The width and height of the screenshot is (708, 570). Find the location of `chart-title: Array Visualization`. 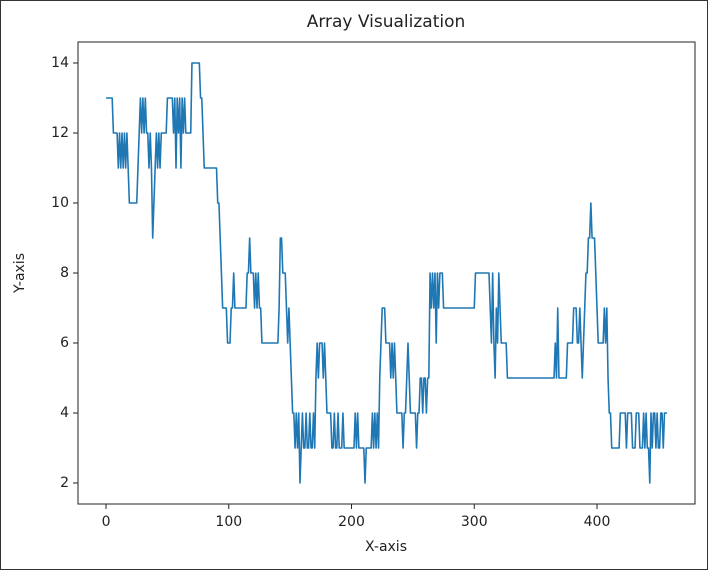

chart-title: Array Visualization is located at coordinates (386, 22).